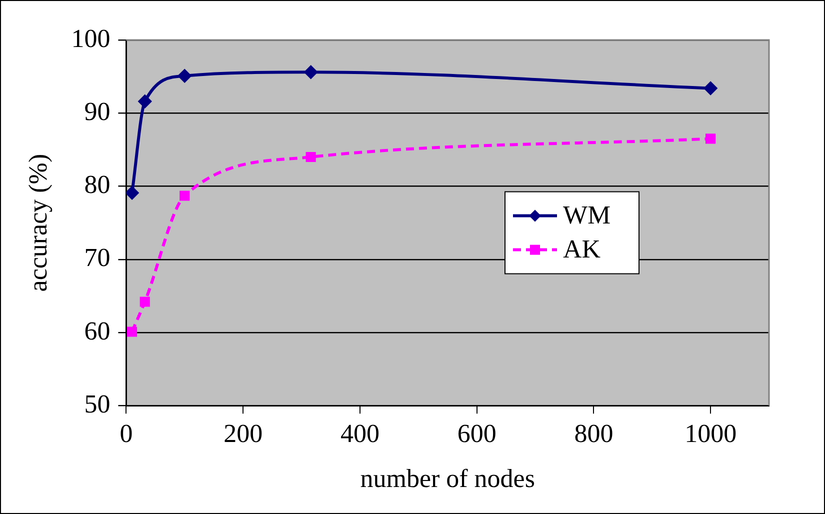 The image size is (825, 514). Describe the element at coordinates (582, 249) in the screenshot. I see `legend-label: AK` at that location.